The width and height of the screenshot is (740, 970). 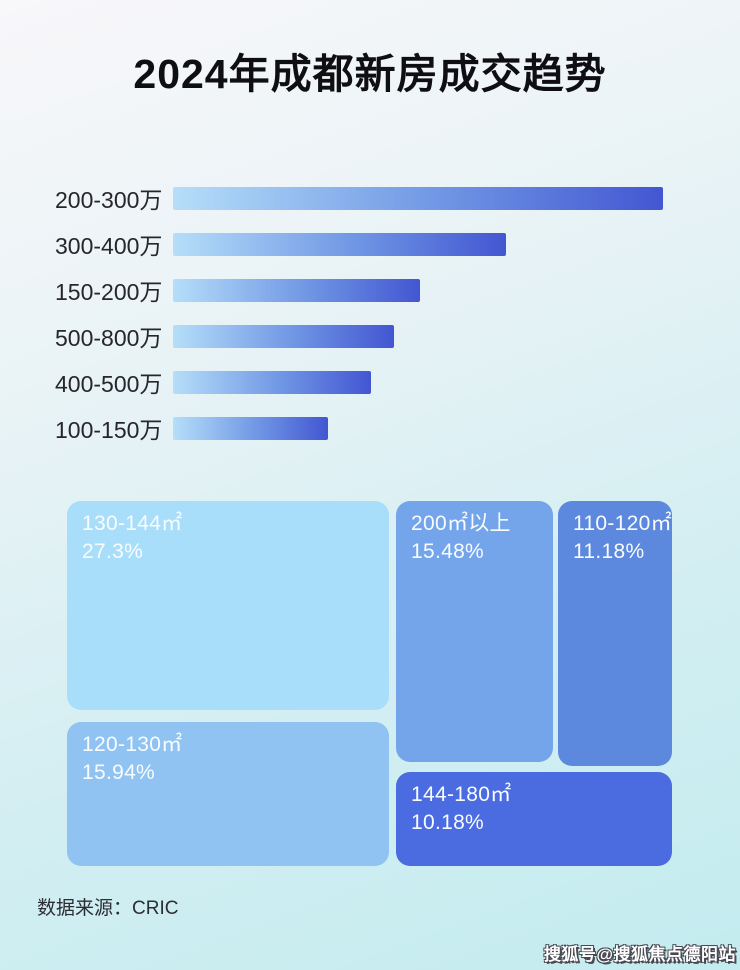 I want to click on treemap-block: 120-130㎡ 15.94%, so click(x=228, y=794).